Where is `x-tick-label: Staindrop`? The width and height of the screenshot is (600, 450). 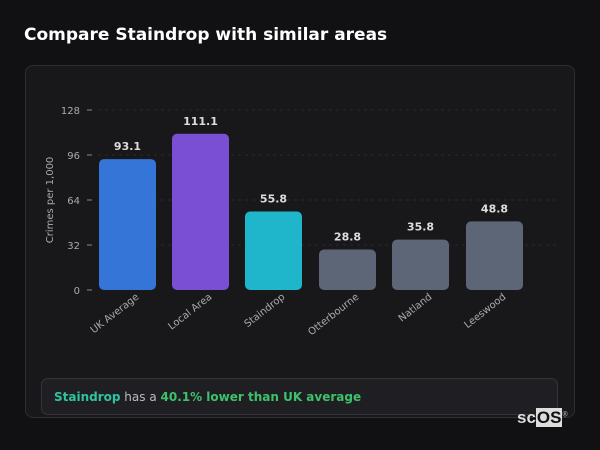 x-tick-label: Staindrop is located at coordinates (265, 311).